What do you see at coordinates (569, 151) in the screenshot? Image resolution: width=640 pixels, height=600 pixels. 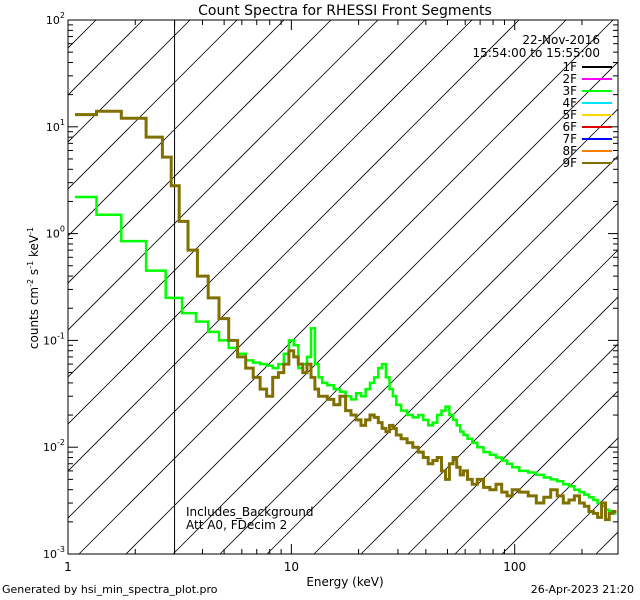 I see `legend-label: 8F` at bounding box center [569, 151].